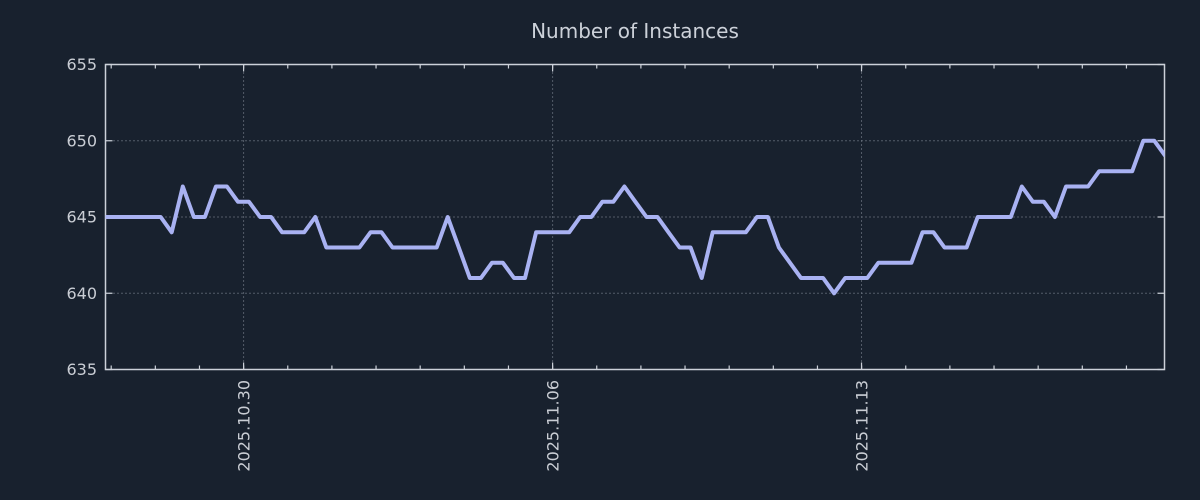 The height and width of the screenshot is (500, 1200). I want to click on y-axis-tick-label: 640, so click(81, 293).